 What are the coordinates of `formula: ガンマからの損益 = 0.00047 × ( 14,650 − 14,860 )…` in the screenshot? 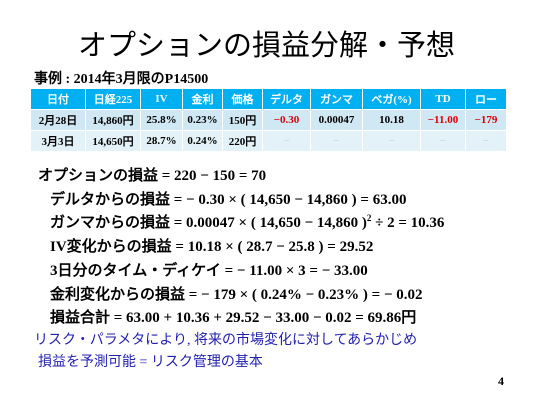 It's located at (247, 221).